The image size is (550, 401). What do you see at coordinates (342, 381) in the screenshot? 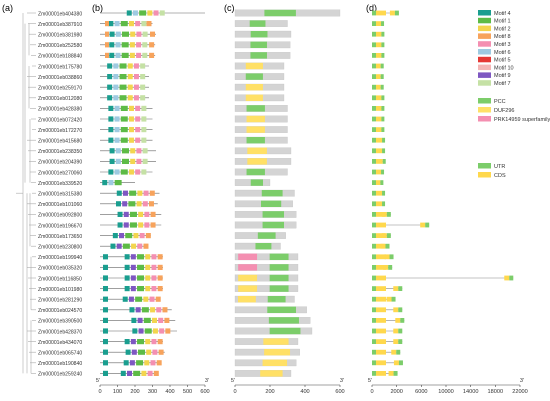
I see `axis-3prime-label: 3'` at bounding box center [342, 381].